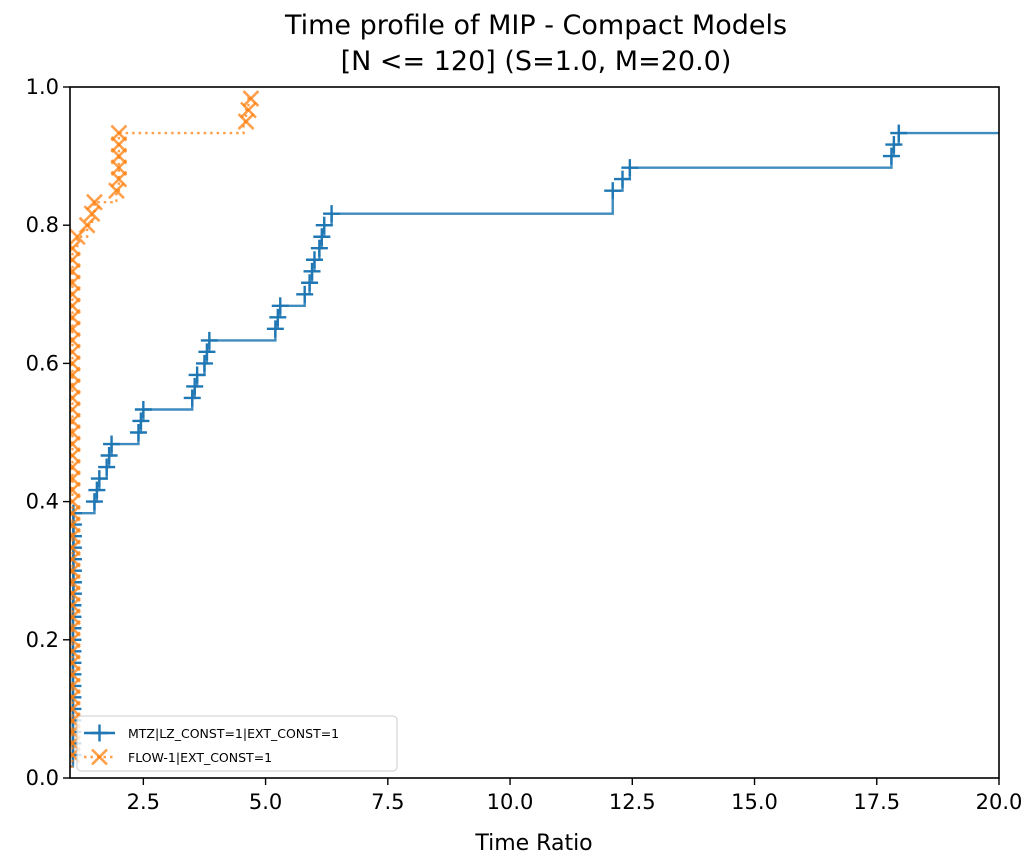  I want to click on legend-label: MTZ|LZ_CONST=1|EXT_CONST=1, so click(233, 733).